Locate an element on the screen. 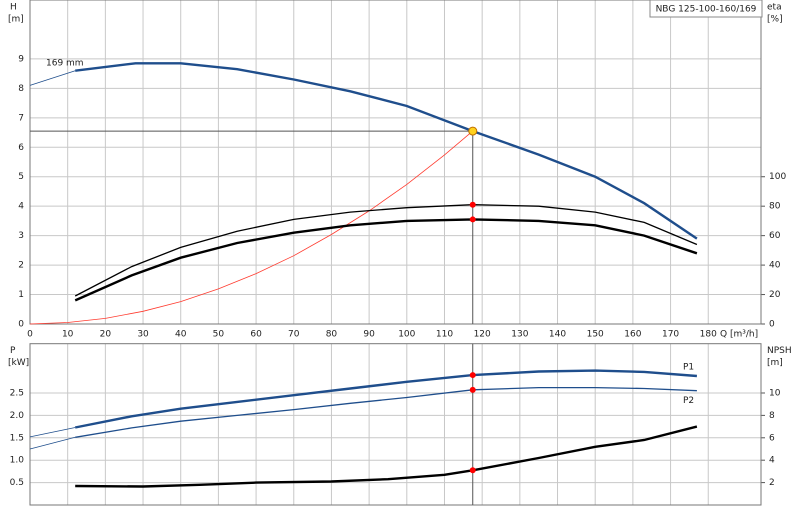 The height and width of the screenshot is (520, 800). y2-tick-label: 80 is located at coordinates (775, 207).